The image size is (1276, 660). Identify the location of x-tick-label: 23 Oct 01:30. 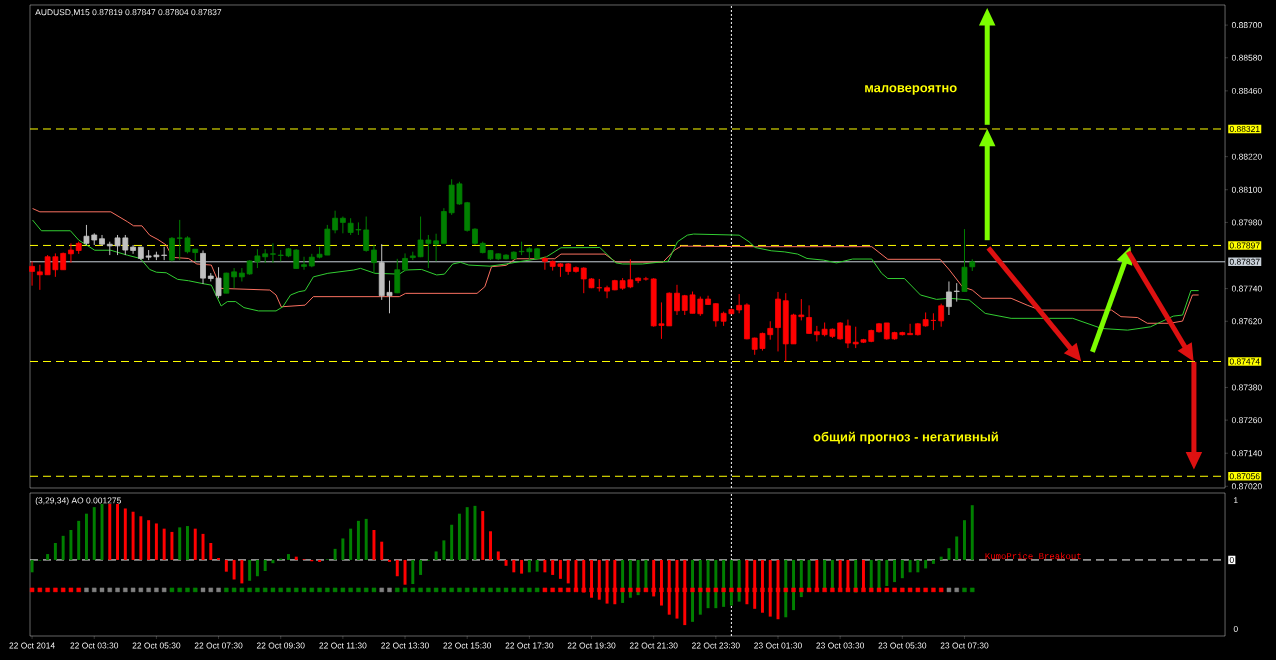
(778, 645).